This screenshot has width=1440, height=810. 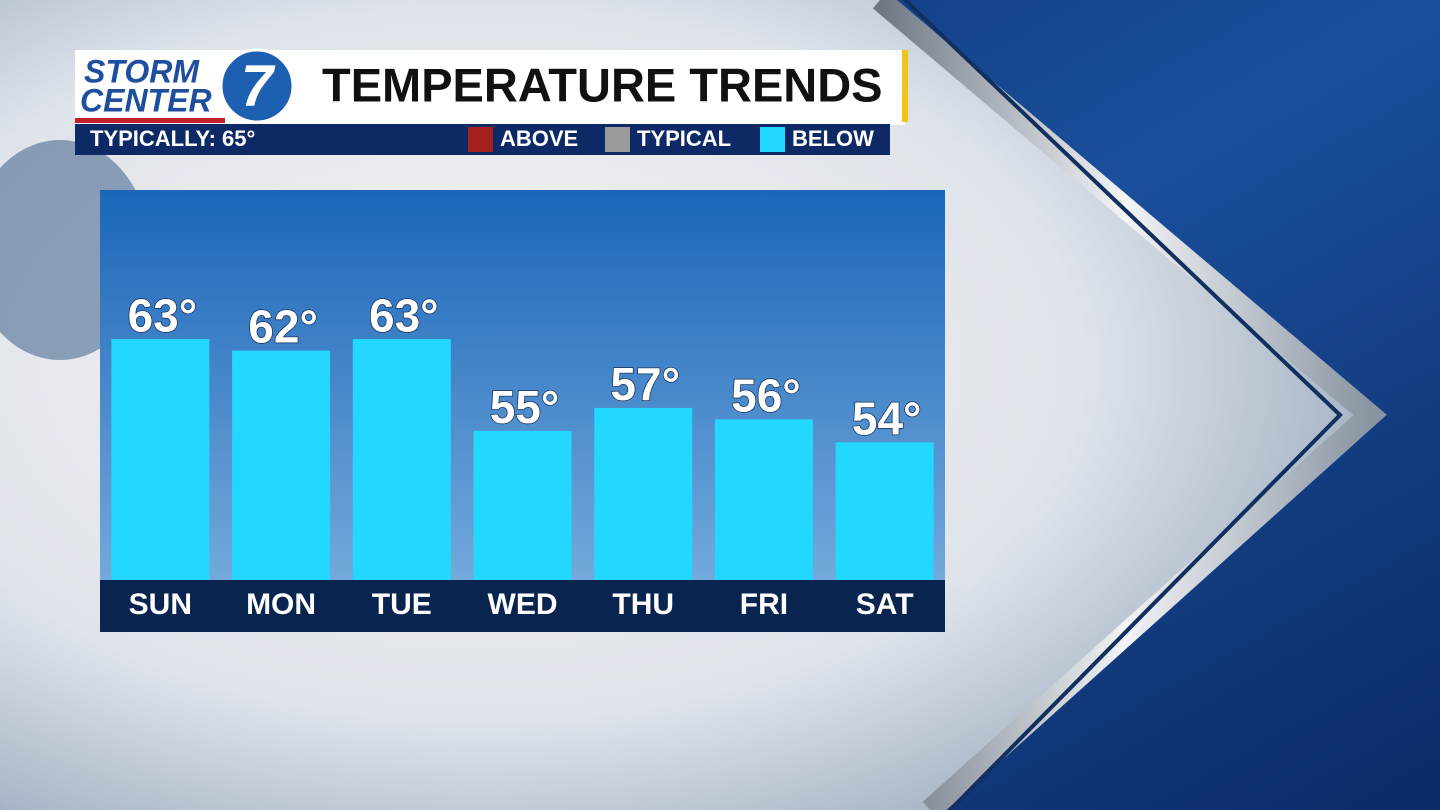 What do you see at coordinates (643, 604) in the screenshot?
I see `category-label: THU` at bounding box center [643, 604].